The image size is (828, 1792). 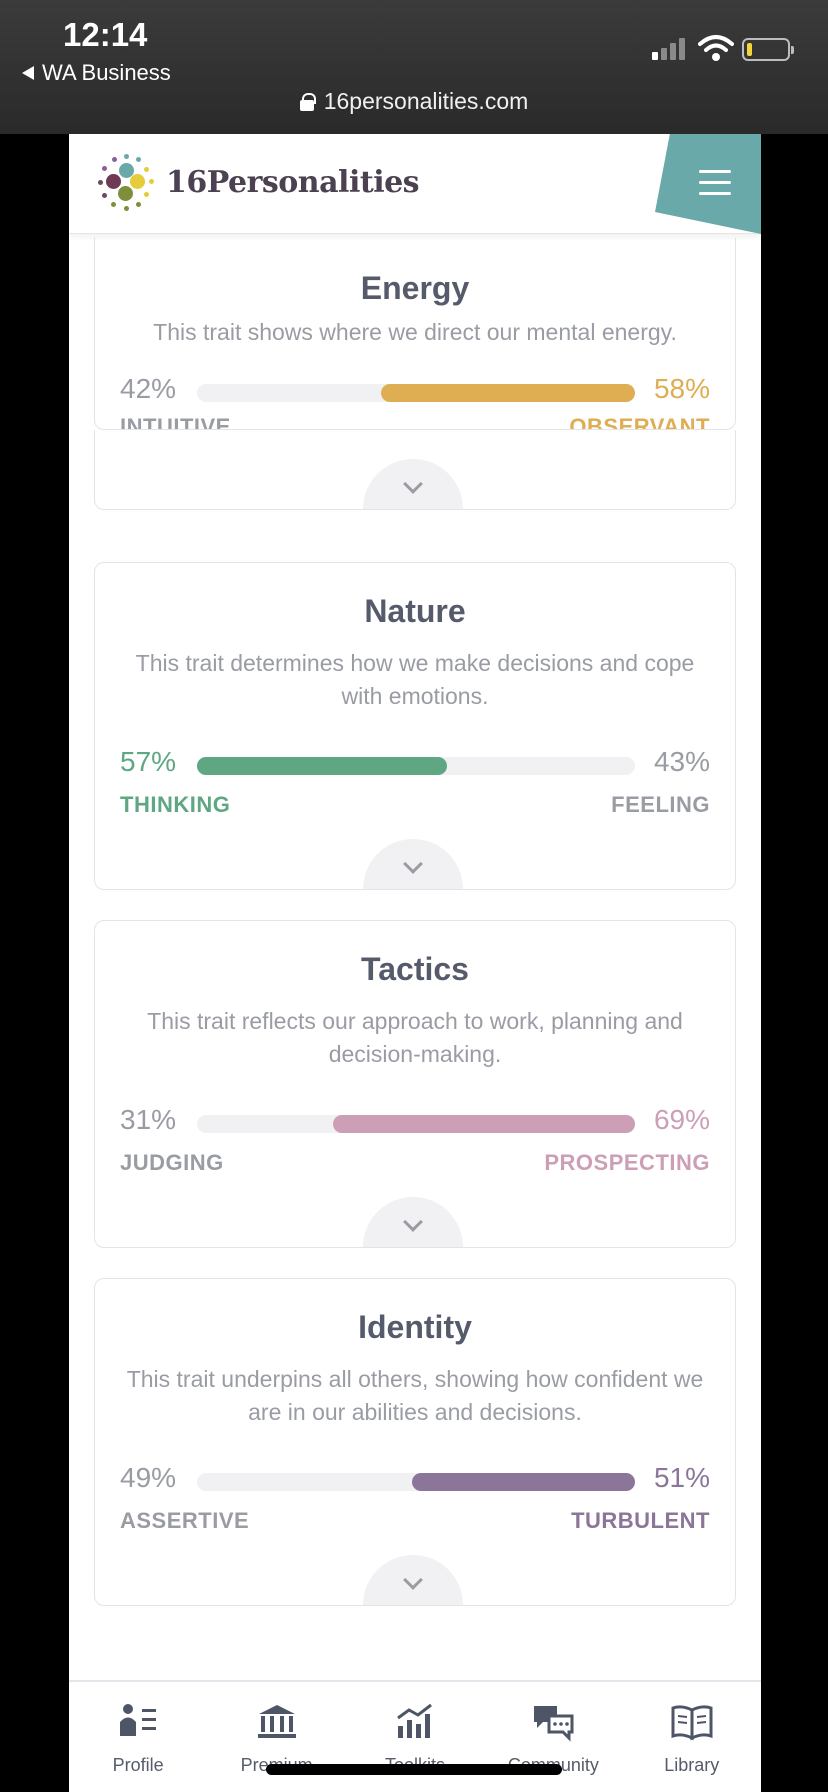 I want to click on trait-card-energy-footer, so click(x=415, y=470).